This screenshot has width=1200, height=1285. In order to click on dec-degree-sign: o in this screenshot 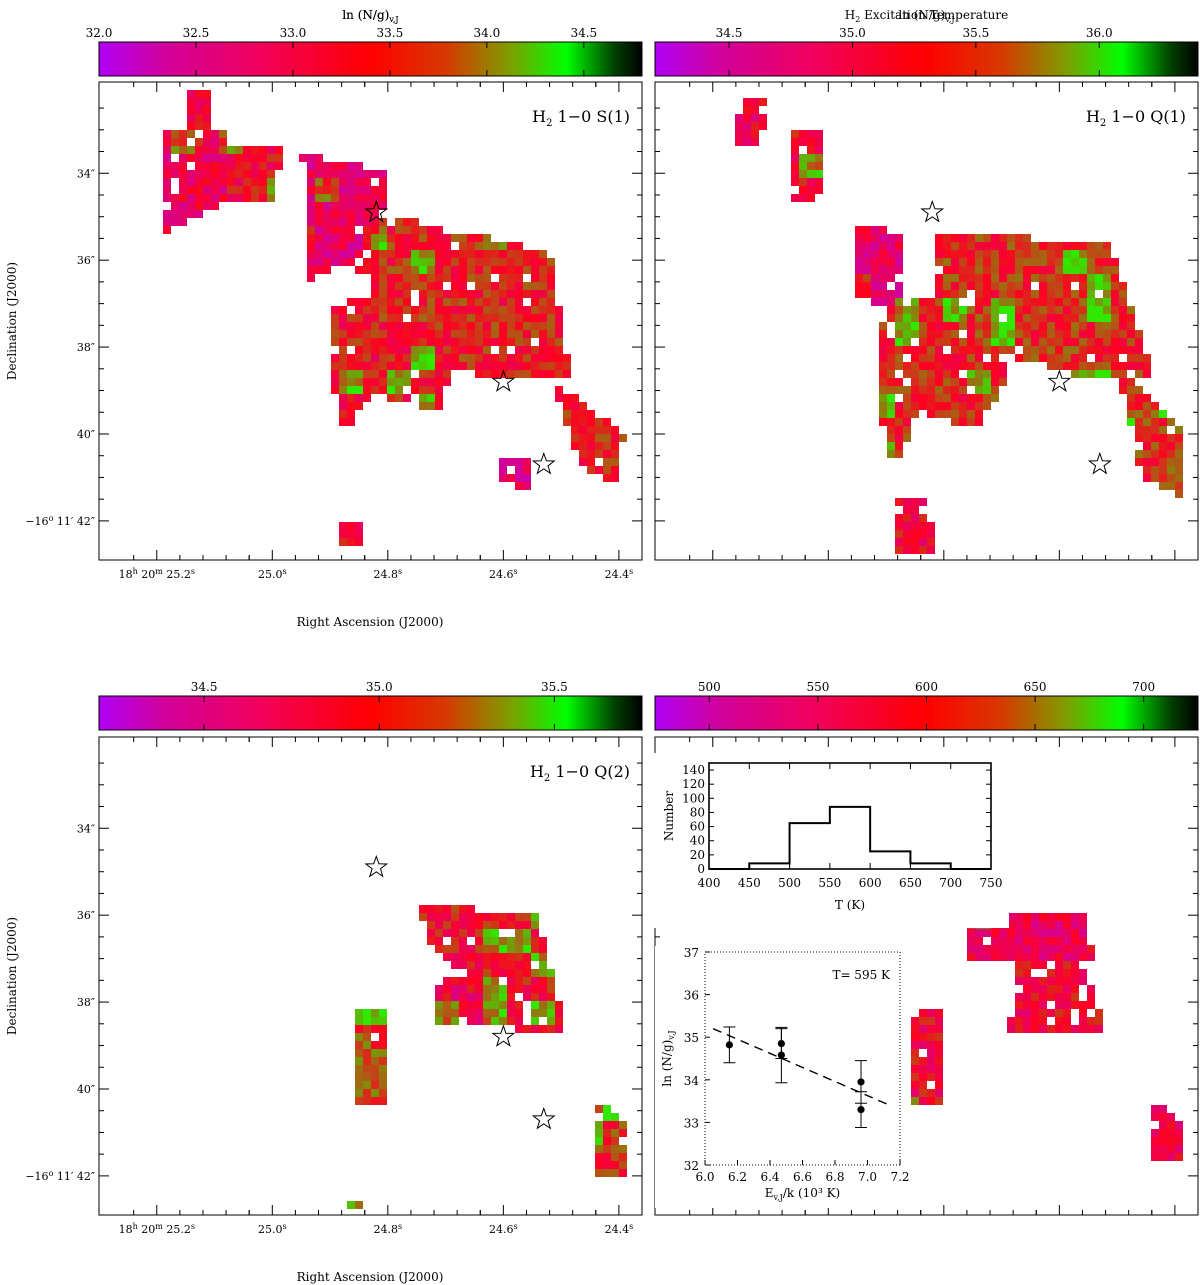, I will do `click(51, 518)`.